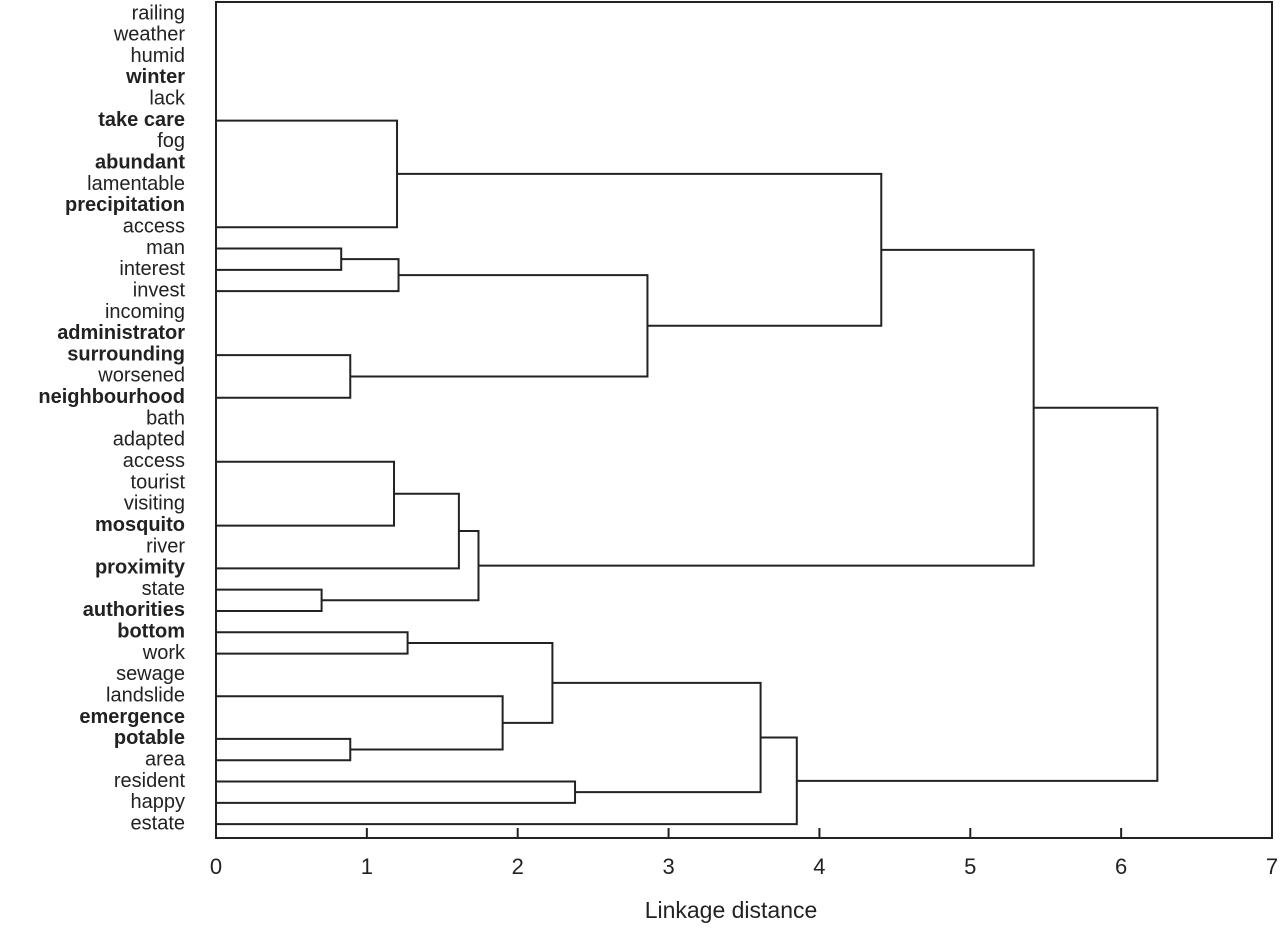 The width and height of the screenshot is (1280, 928). I want to click on leaf-label: fog, so click(171, 141).